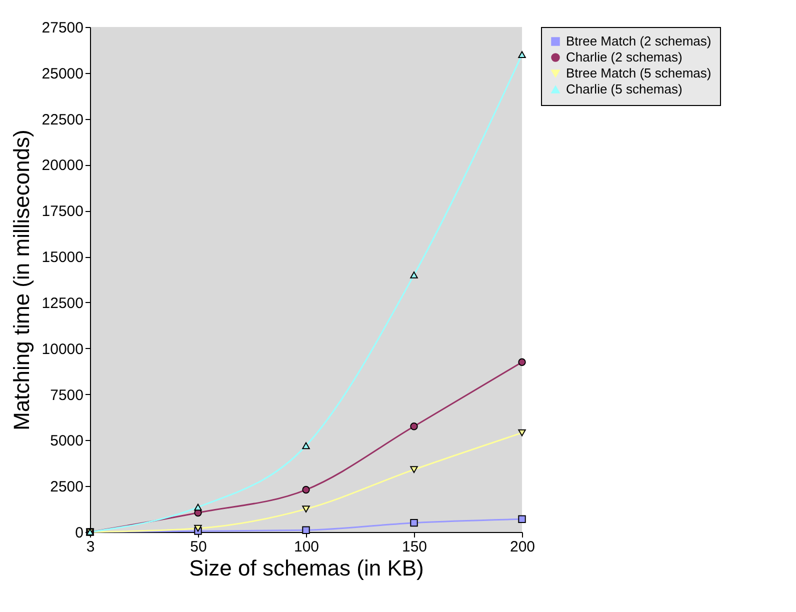  What do you see at coordinates (21, 280) in the screenshot?
I see `y-axis-title: Matching time (in milliseconds)` at bounding box center [21, 280].